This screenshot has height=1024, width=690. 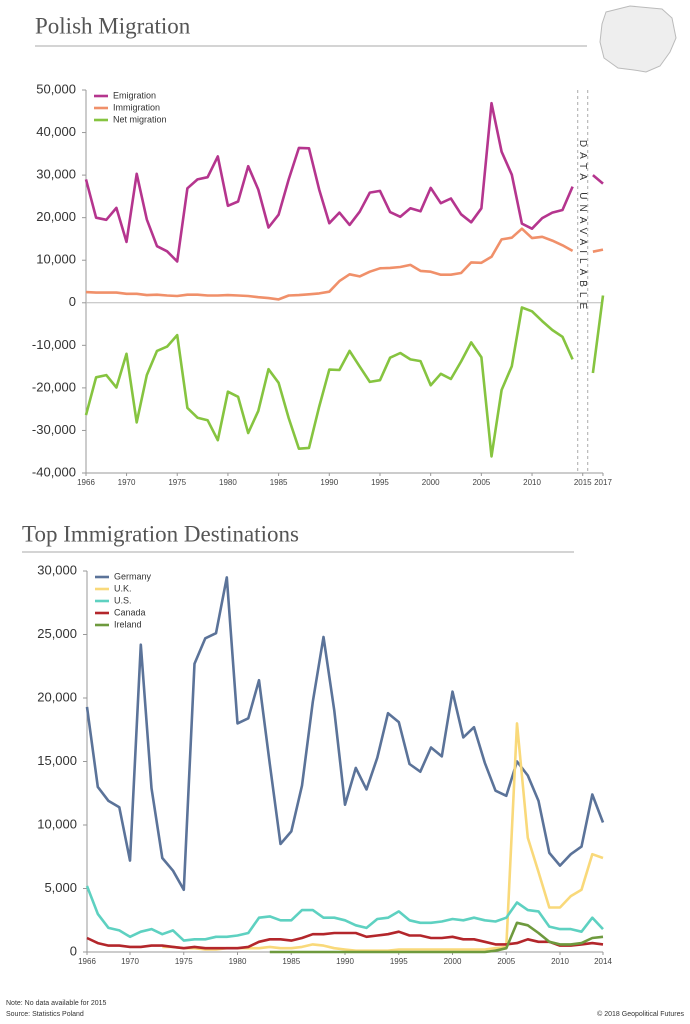 What do you see at coordinates (56, 1003) in the screenshot?
I see `note: Note: No data available for 2015` at bounding box center [56, 1003].